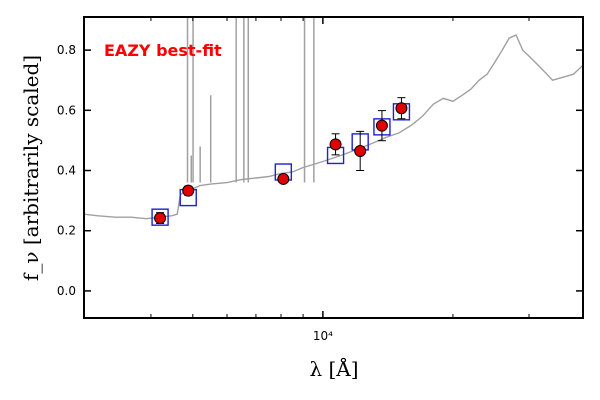 The width and height of the screenshot is (600, 400). I want to click on x-tick-label: 10⁴, so click(323, 336).